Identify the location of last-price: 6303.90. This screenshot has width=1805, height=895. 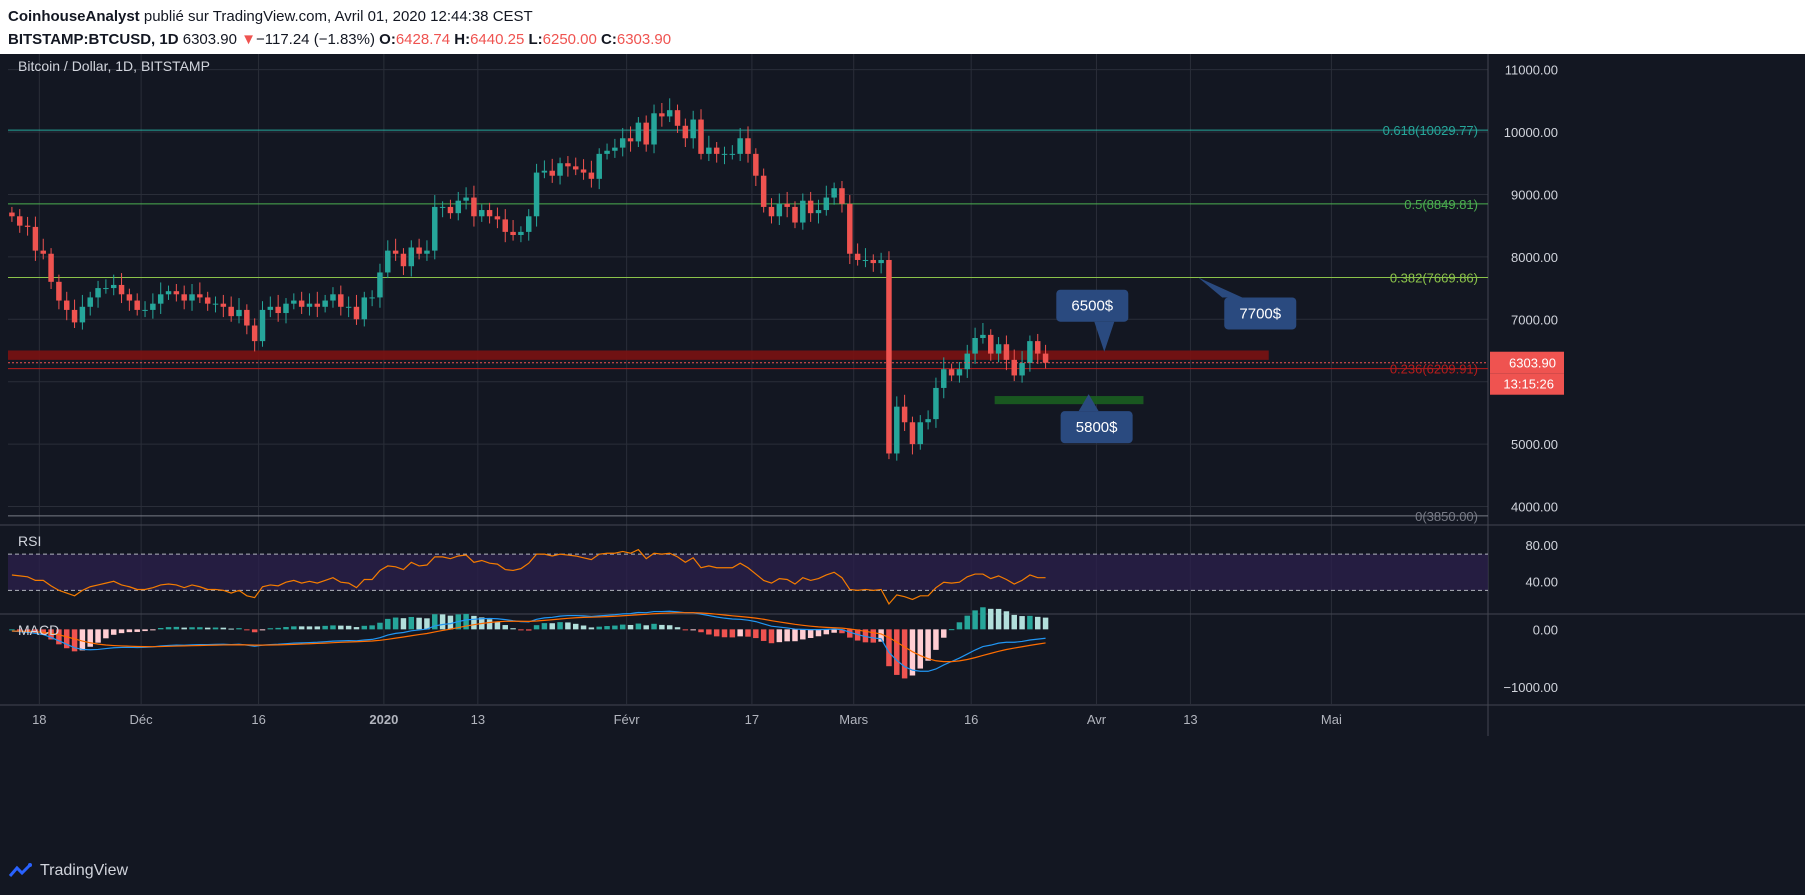
(209, 39).